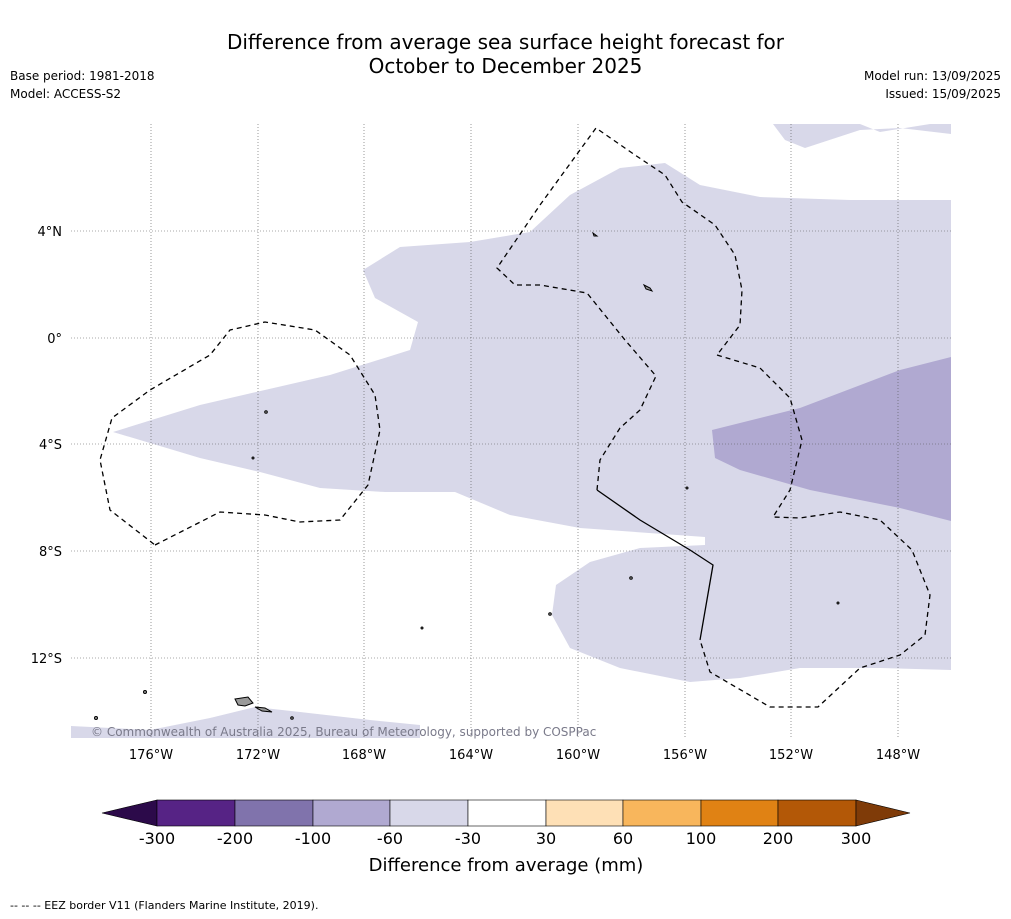 Image resolution: width=1011 pixels, height=919 pixels. I want to click on colorbar-tick: 200, so click(778, 838).